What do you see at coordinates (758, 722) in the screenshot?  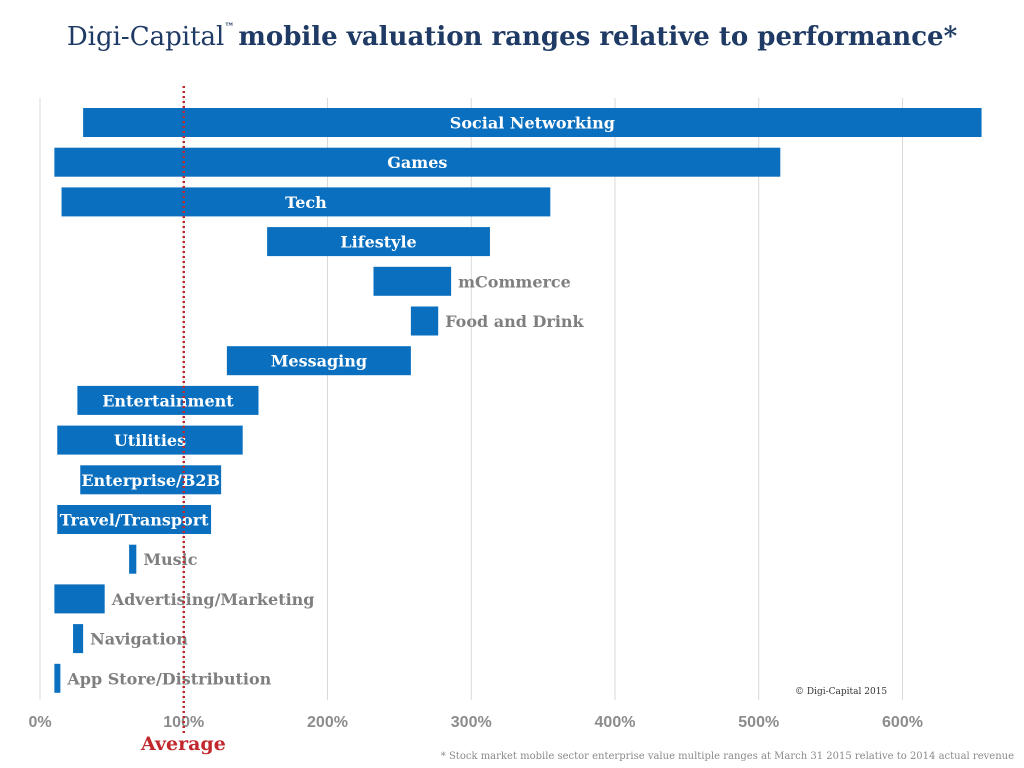 I see `x-tick-label: 500%` at bounding box center [758, 722].